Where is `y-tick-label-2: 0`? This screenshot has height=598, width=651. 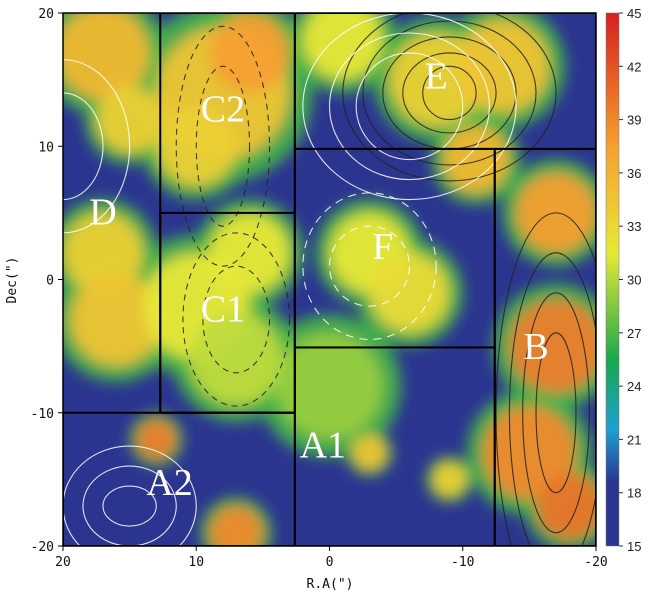
y-tick-label-2: 0 is located at coordinates (50, 281).